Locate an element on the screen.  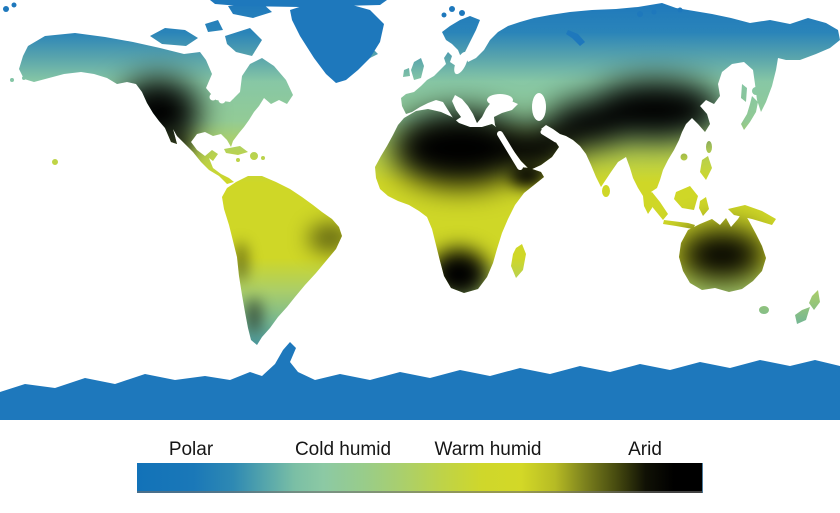
black-sea is located at coordinates (500, 100).